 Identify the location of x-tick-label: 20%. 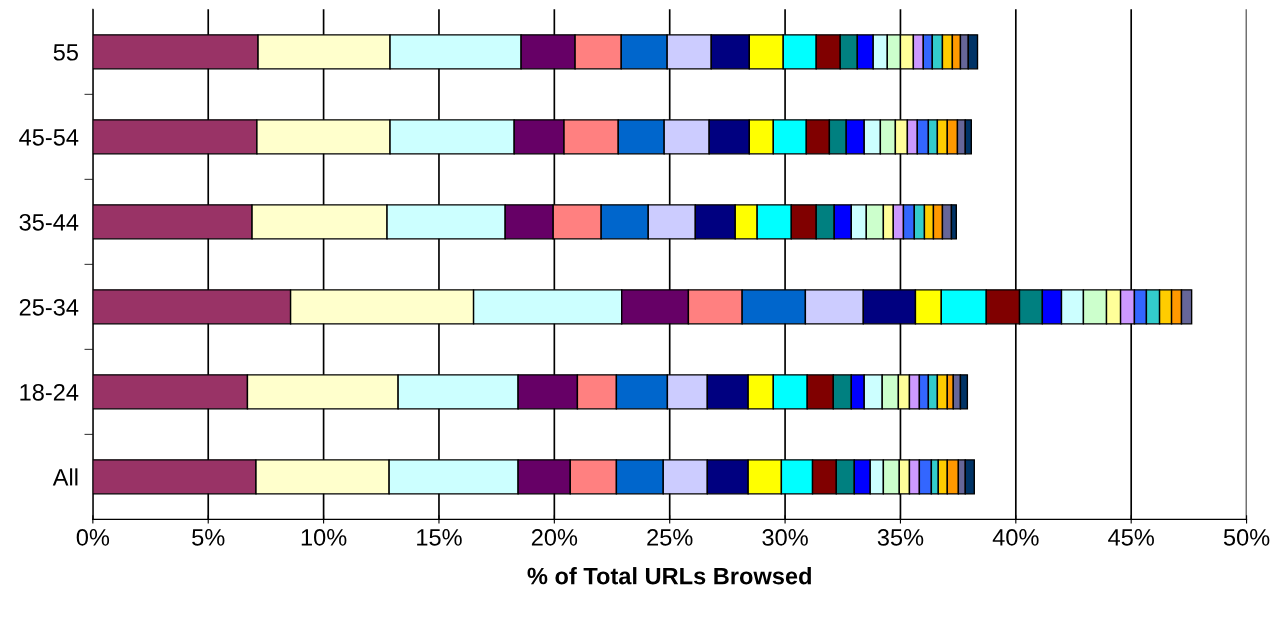
(554, 537).